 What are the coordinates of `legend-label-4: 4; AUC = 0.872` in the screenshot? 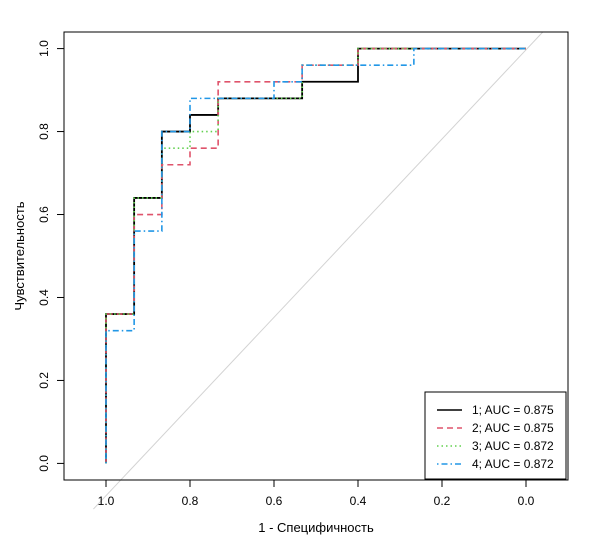 It's located at (513, 464).